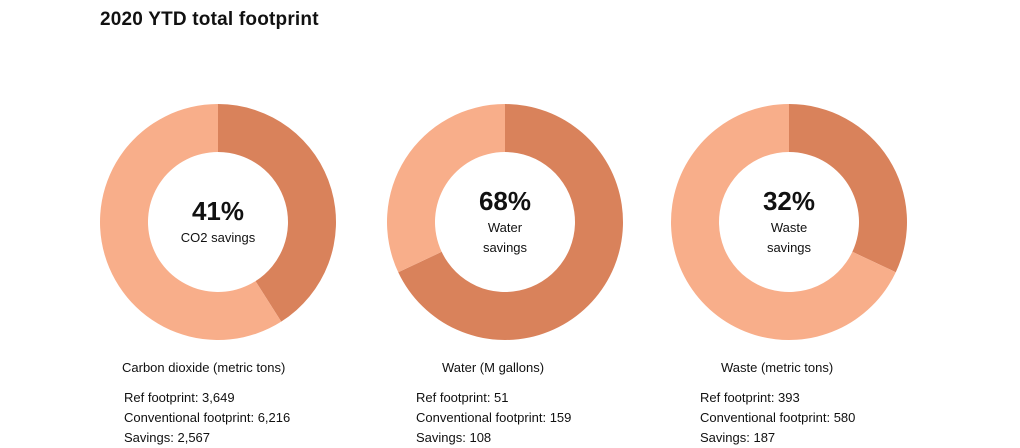  I want to click on page-title: 2020 YTD total footprint, so click(209, 19).